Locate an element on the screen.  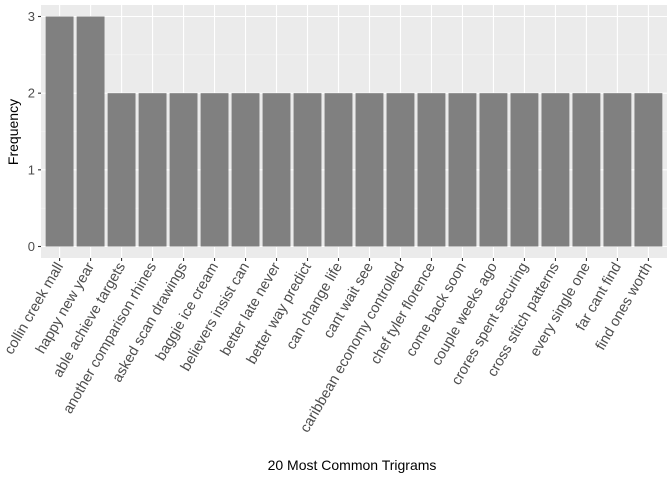
y-tick-label: 2 is located at coordinates (31, 93).